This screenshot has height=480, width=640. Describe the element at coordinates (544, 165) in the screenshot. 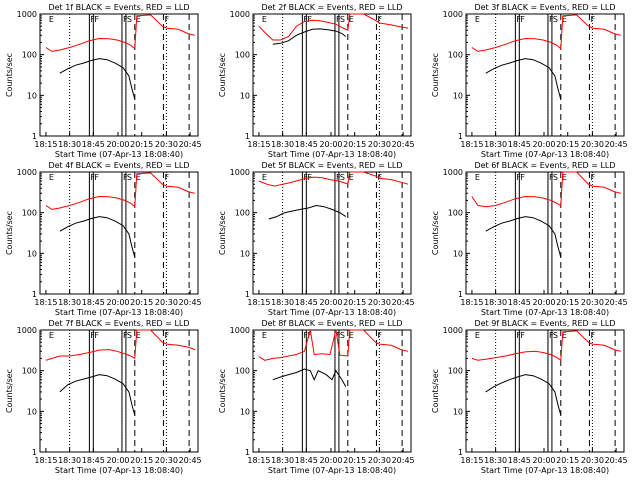

I see `panel-title: Det 6f BLACK = Events, RED = LLD` at that location.